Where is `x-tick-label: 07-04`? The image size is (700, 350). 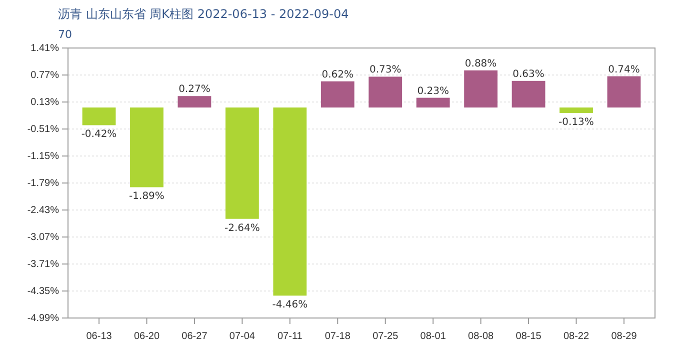 x-tick-label: 07-04 is located at coordinates (242, 336).